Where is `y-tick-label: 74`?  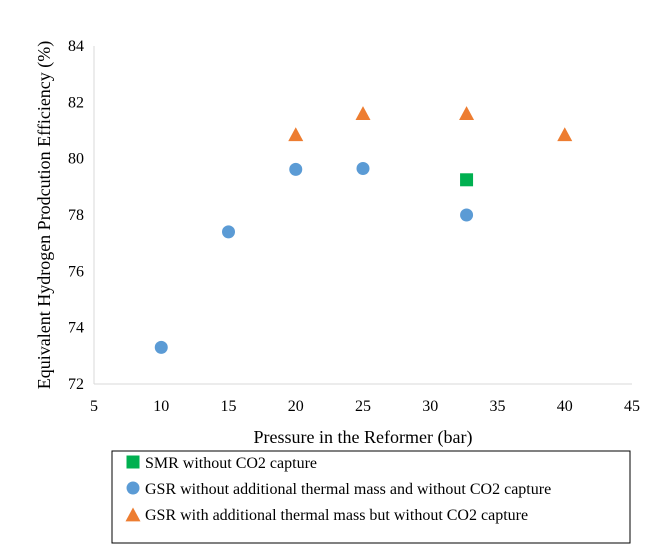 y-tick-label: 74 is located at coordinates (76, 328).